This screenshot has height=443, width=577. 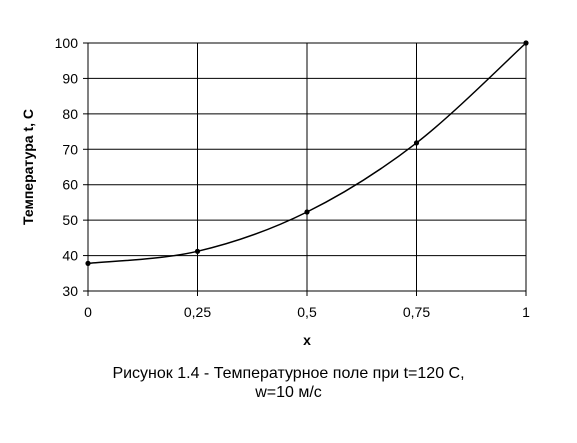 What do you see at coordinates (70, 185) in the screenshot?
I see `y-tick-label: 60` at bounding box center [70, 185].